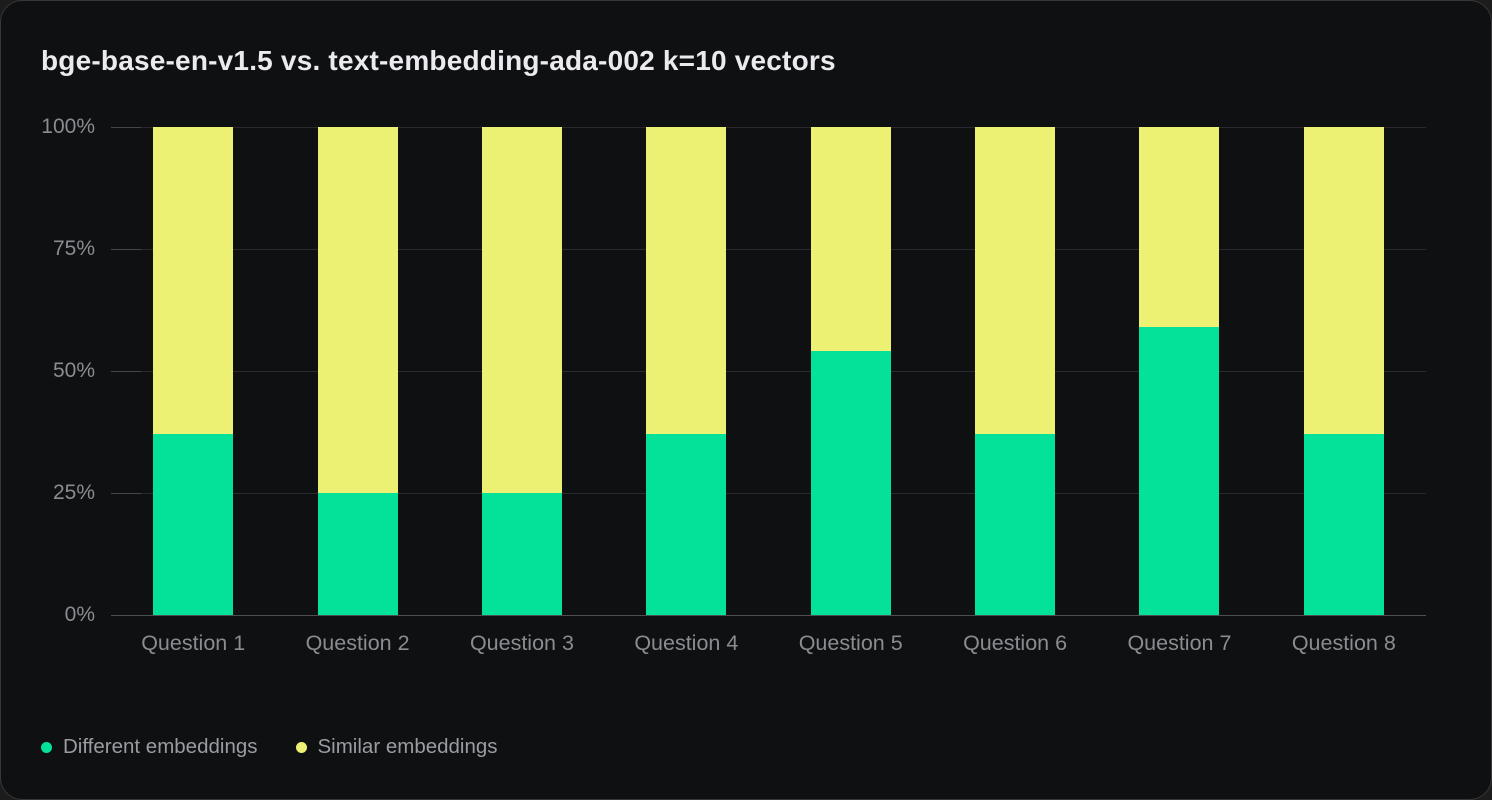  I want to click on x-tick-label-5: Question 5, so click(850, 643).